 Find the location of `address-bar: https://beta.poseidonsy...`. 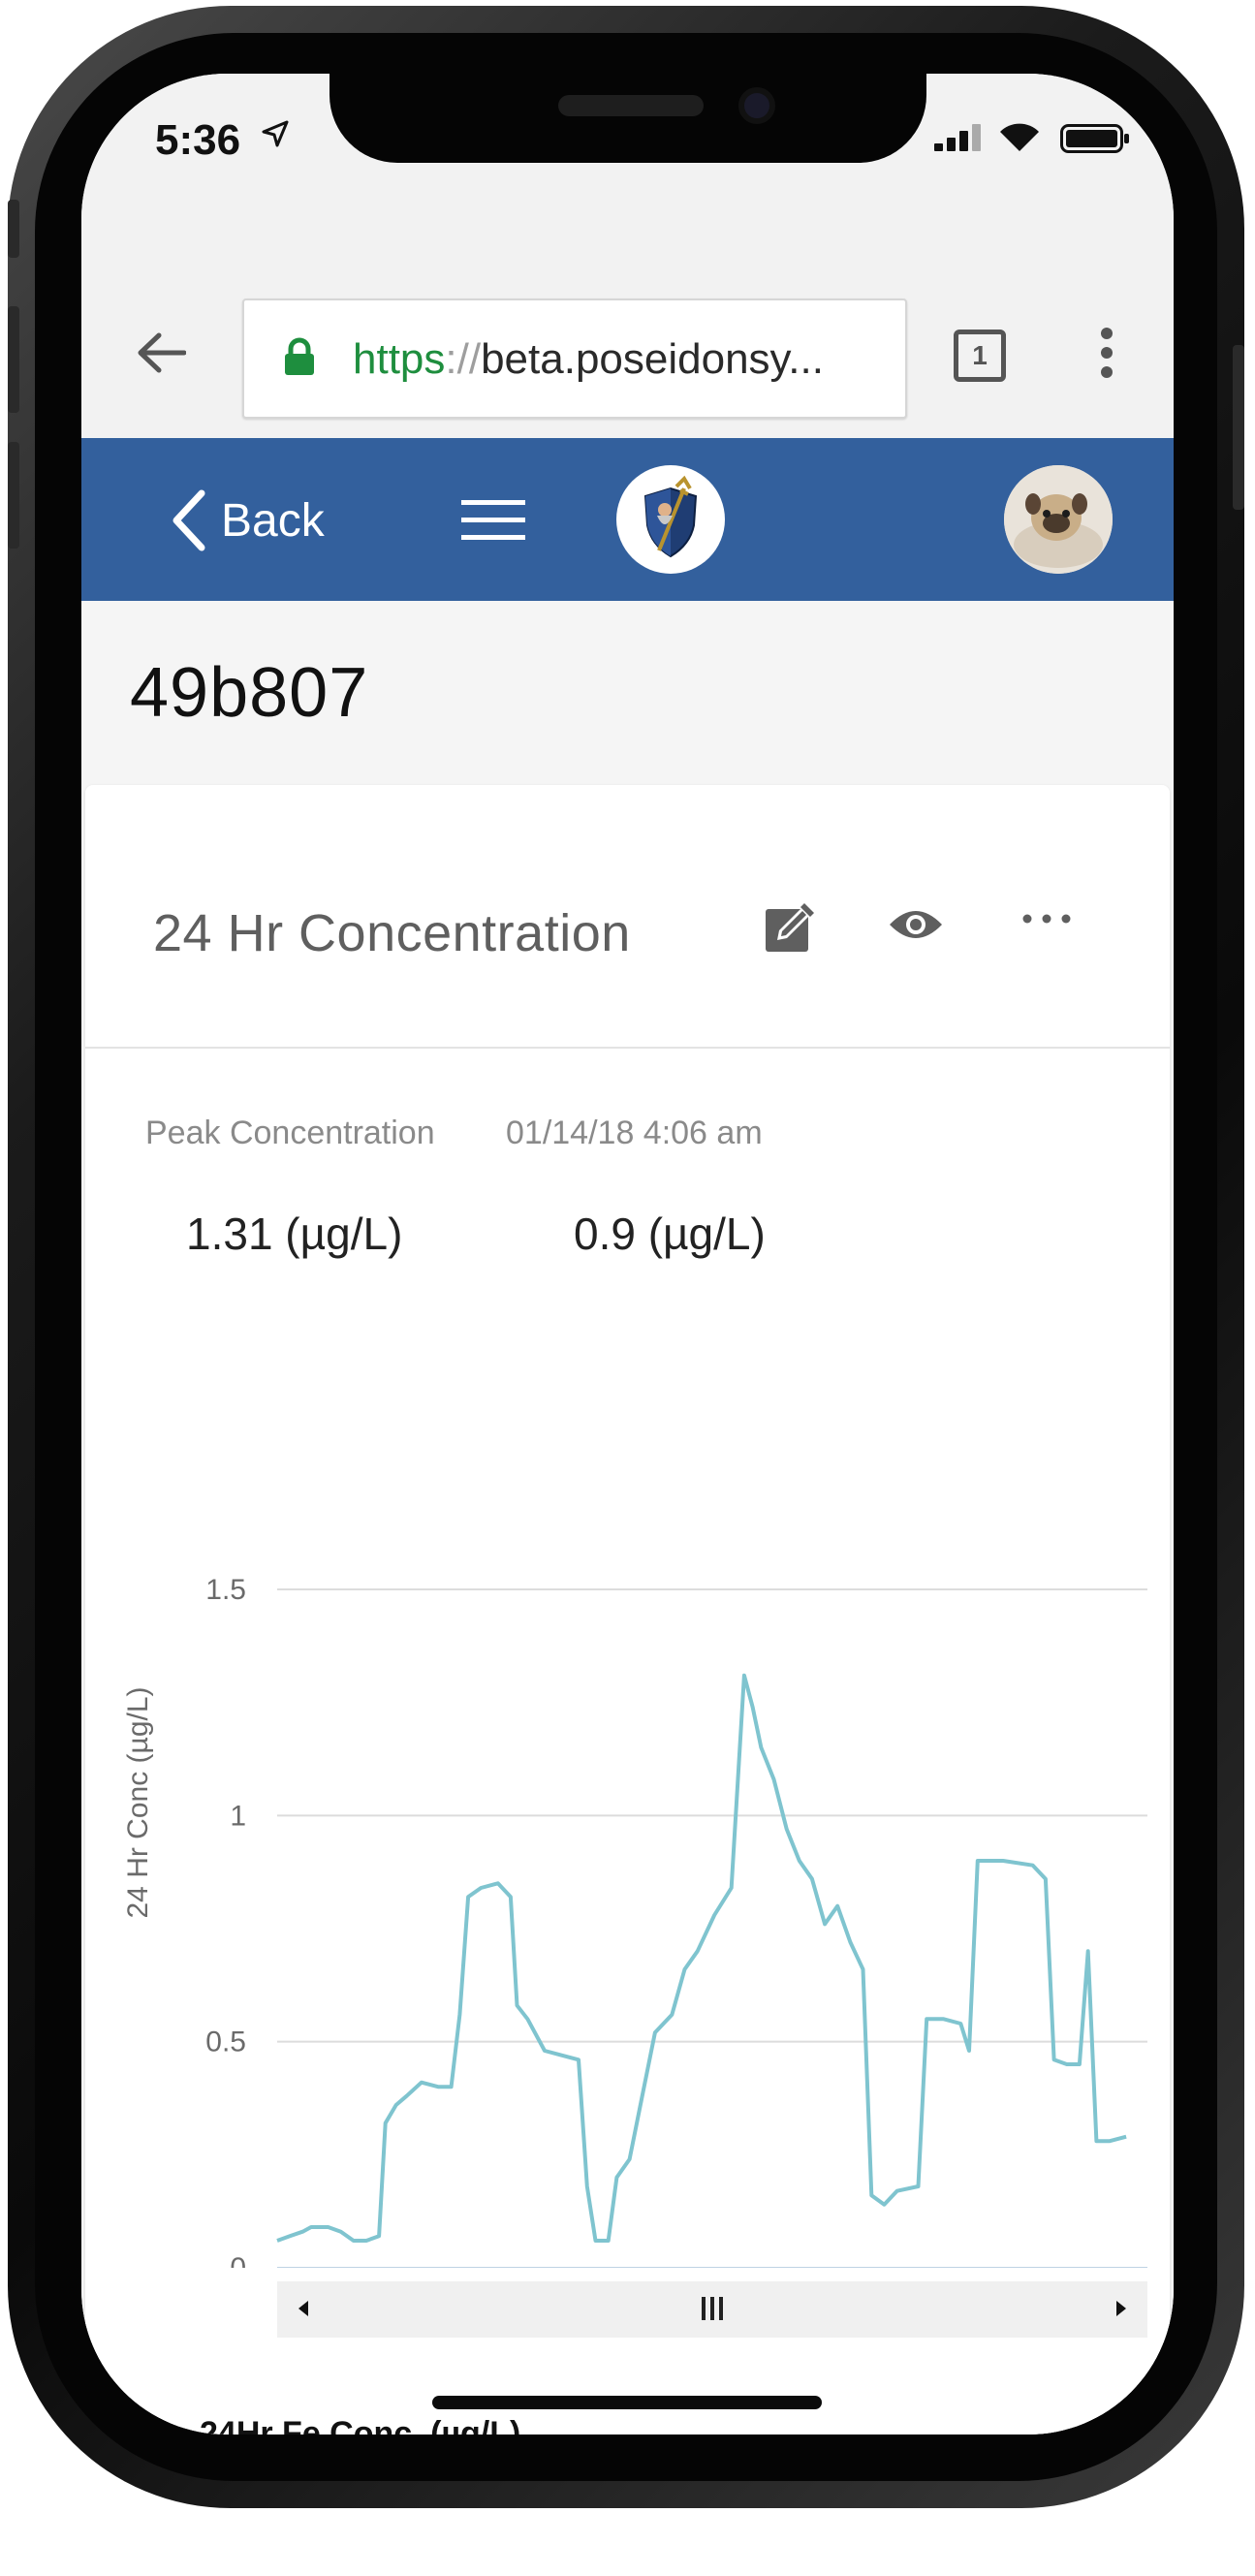

address-bar: https://beta.poseidonsy... is located at coordinates (574, 358).